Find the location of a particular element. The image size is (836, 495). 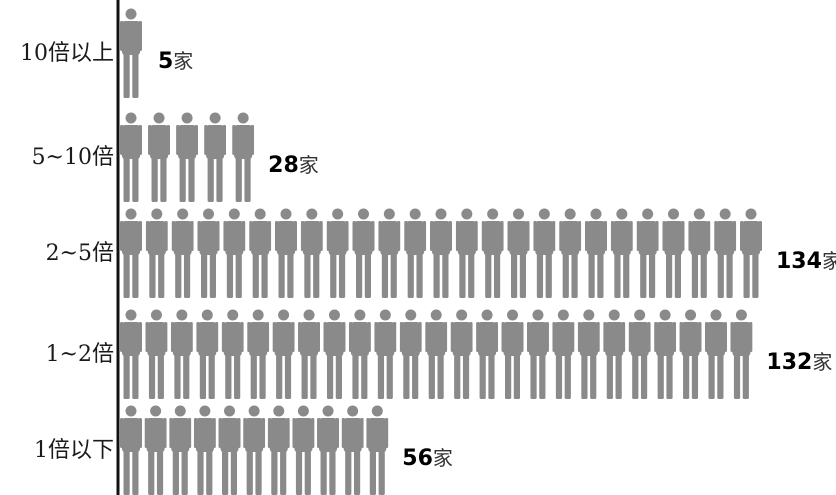

value-label: 56家 is located at coordinates (427, 458).